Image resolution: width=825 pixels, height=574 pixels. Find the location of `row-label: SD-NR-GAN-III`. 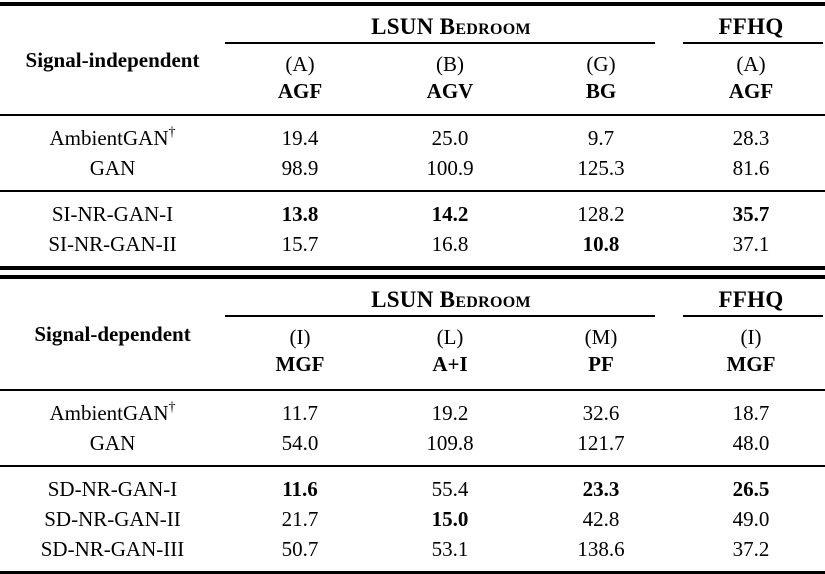

row-label: SD-NR-GAN-III is located at coordinates (112, 549).